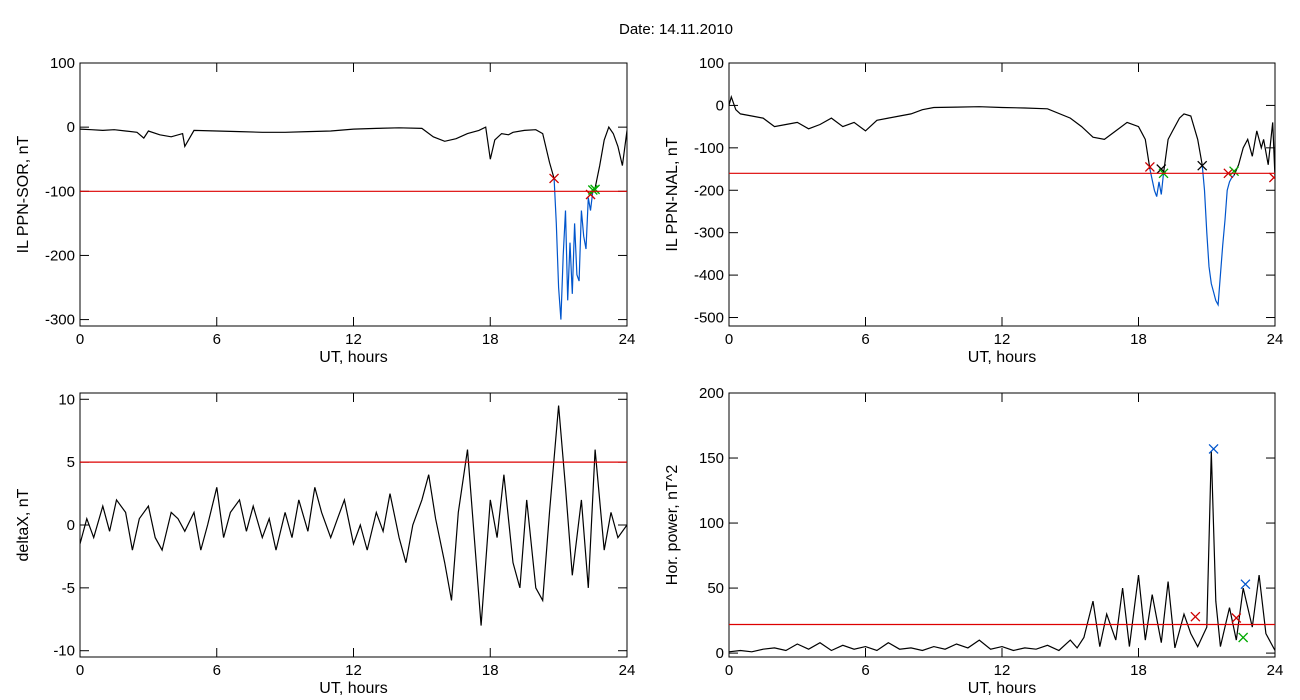 This screenshot has width=1300, height=700. I want to click on figure-title: Date: 14.11.2010, so click(676, 29).